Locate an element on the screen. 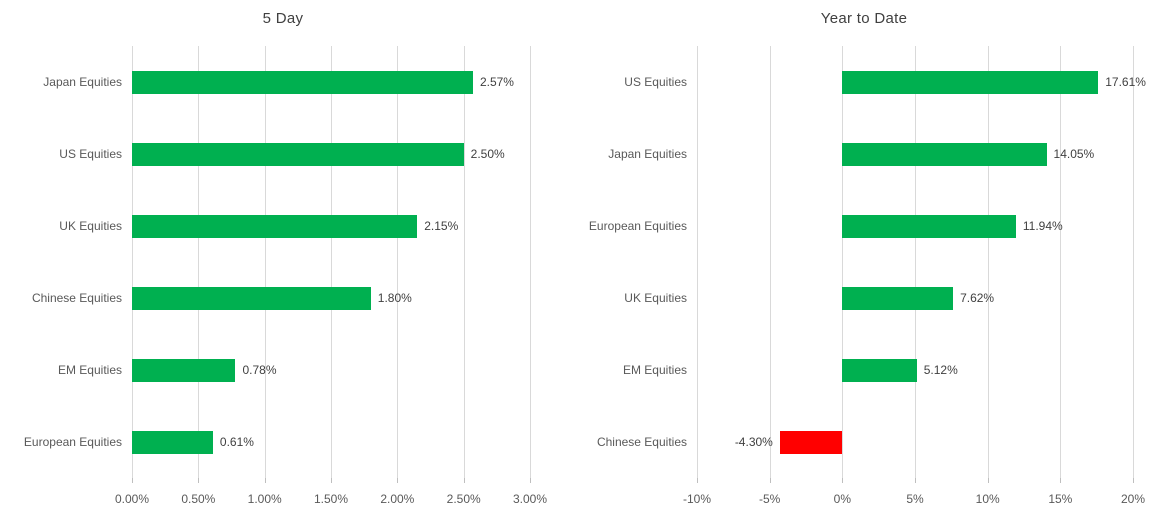 The image size is (1162, 527). x-axis-tick-label: 3.00% is located at coordinates (530, 499).